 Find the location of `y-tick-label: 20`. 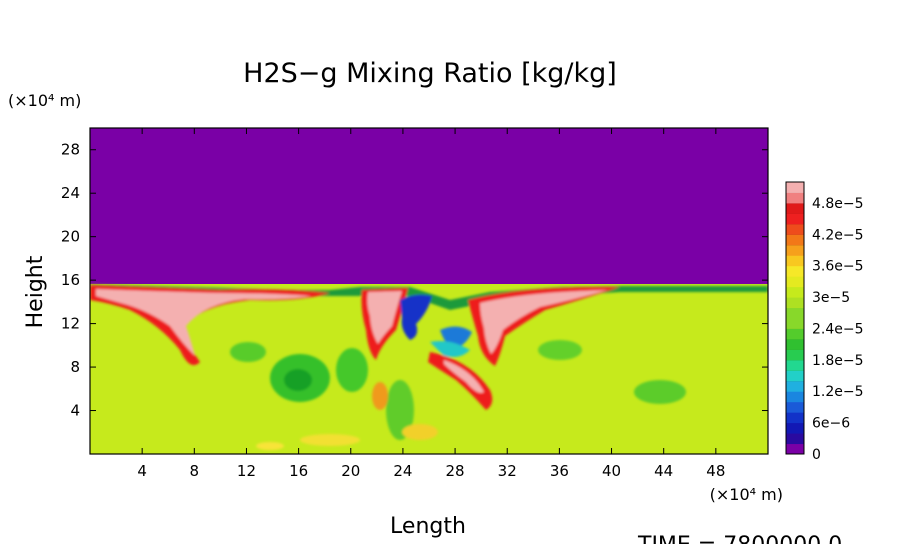

y-tick-label: 20 is located at coordinates (70, 237).